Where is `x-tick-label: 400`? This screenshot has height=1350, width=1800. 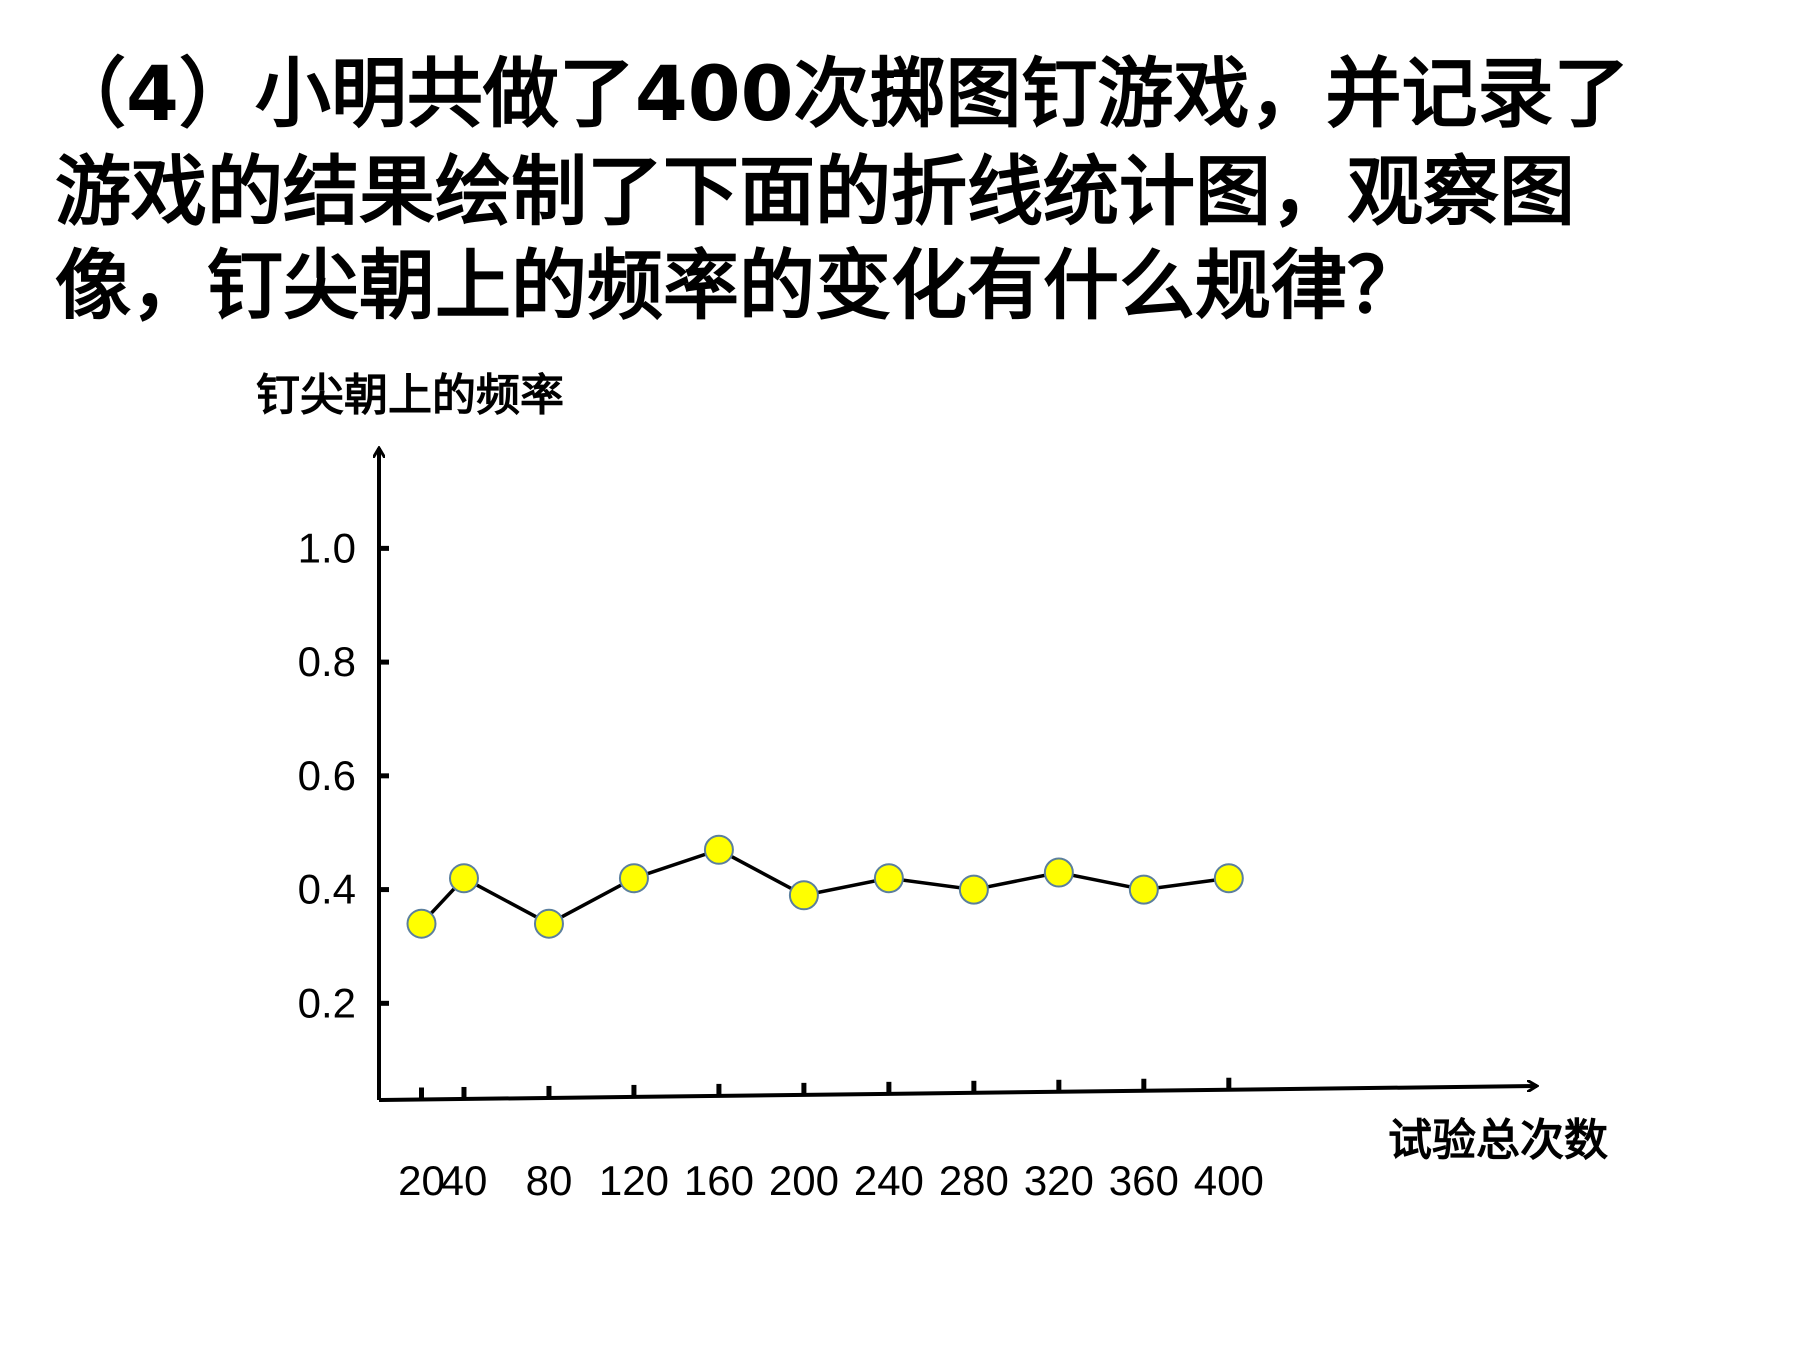 x-tick-label: 400 is located at coordinates (1229, 1180).